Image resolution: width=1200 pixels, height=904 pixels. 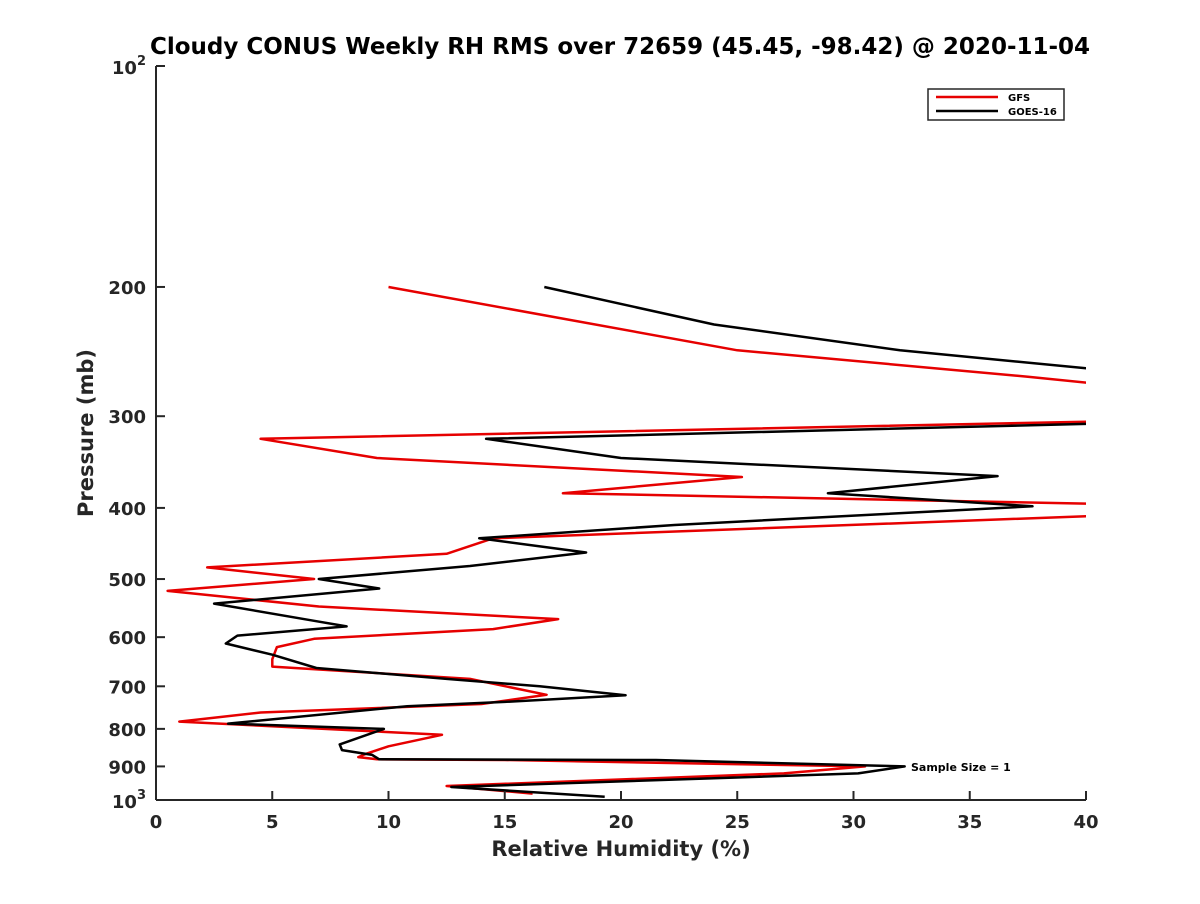 I want to click on y-tick-label: 400, so click(x=127, y=509).